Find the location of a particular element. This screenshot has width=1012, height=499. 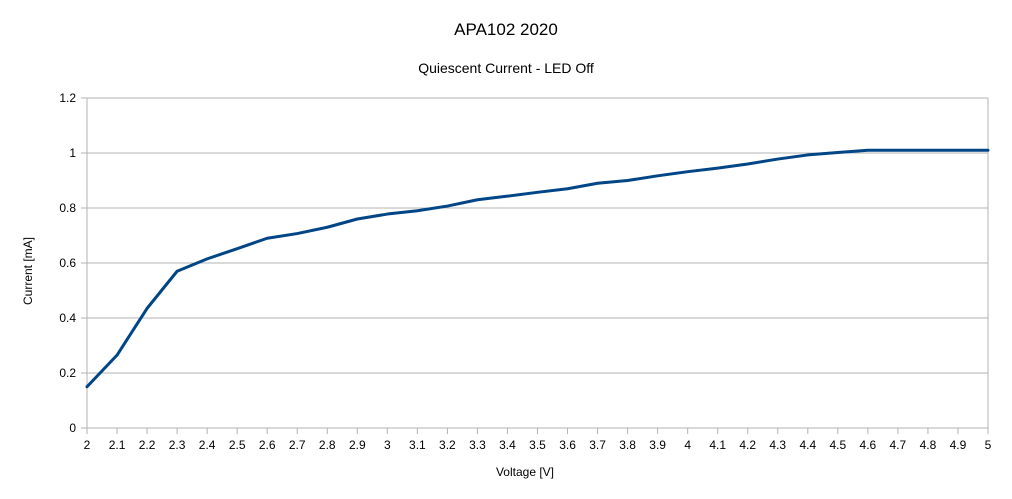

x-tick-label: 3.8 is located at coordinates (627, 445).